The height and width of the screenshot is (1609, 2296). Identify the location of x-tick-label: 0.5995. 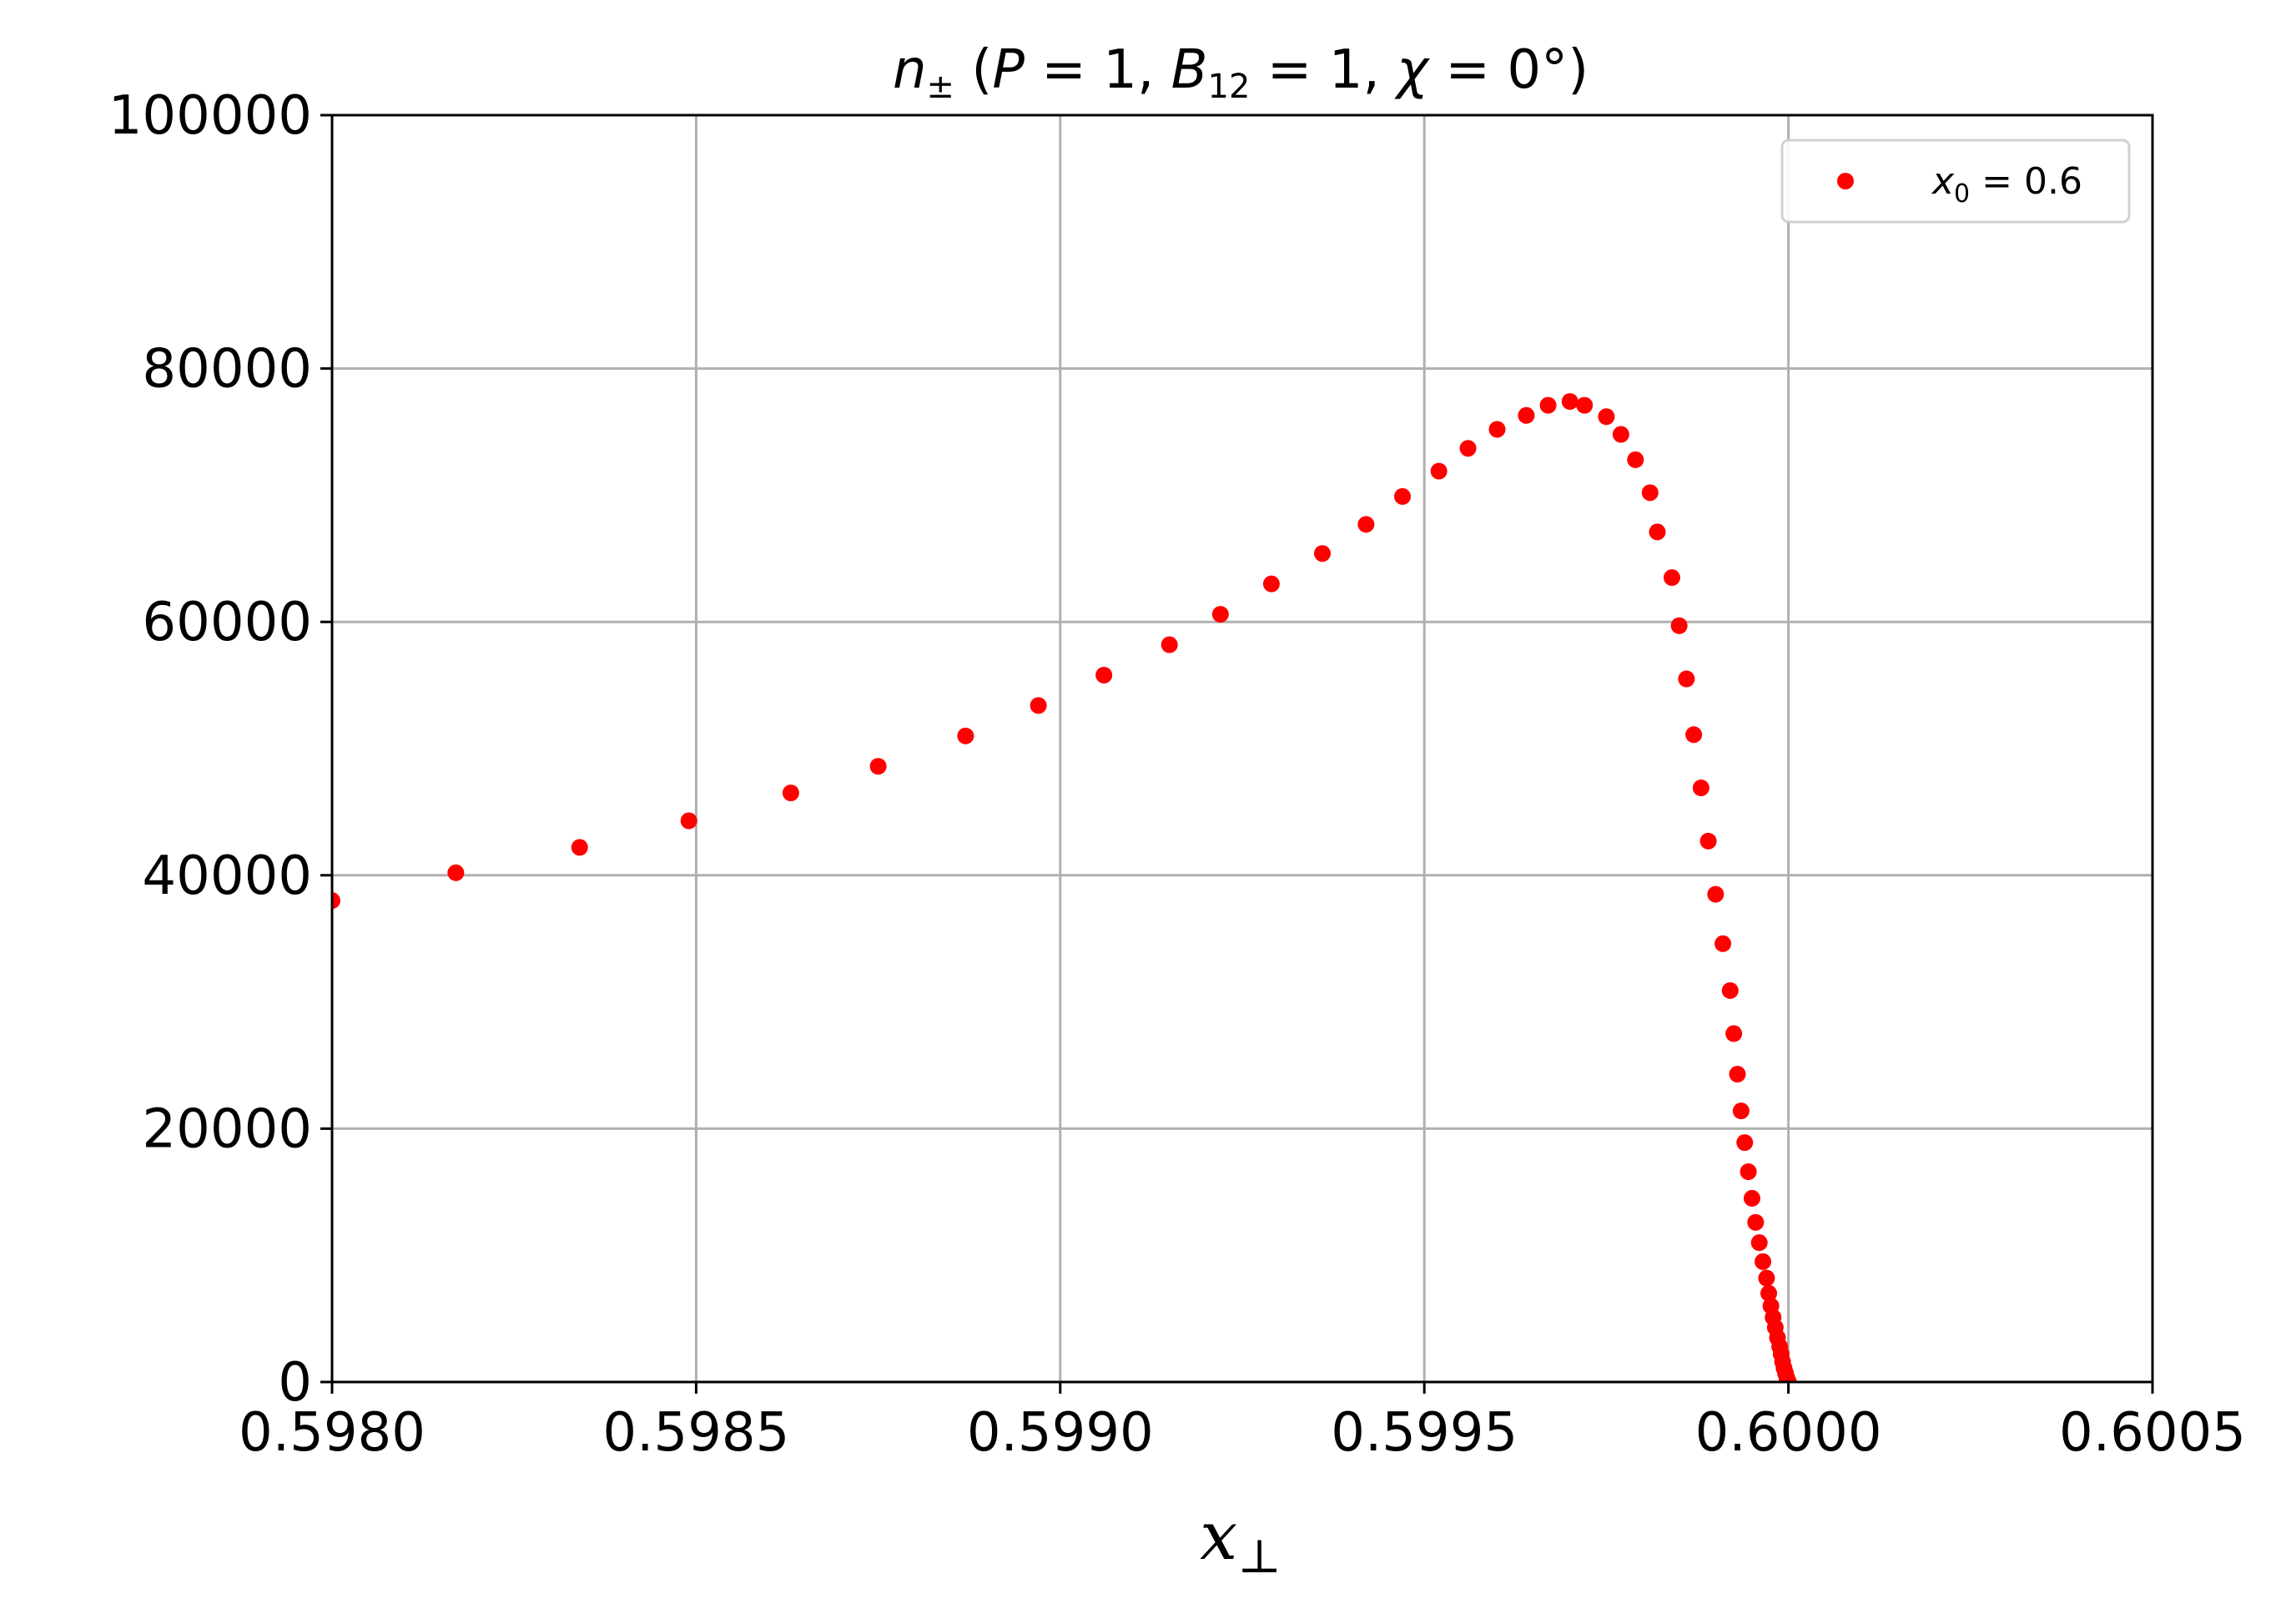
(1424, 1433).